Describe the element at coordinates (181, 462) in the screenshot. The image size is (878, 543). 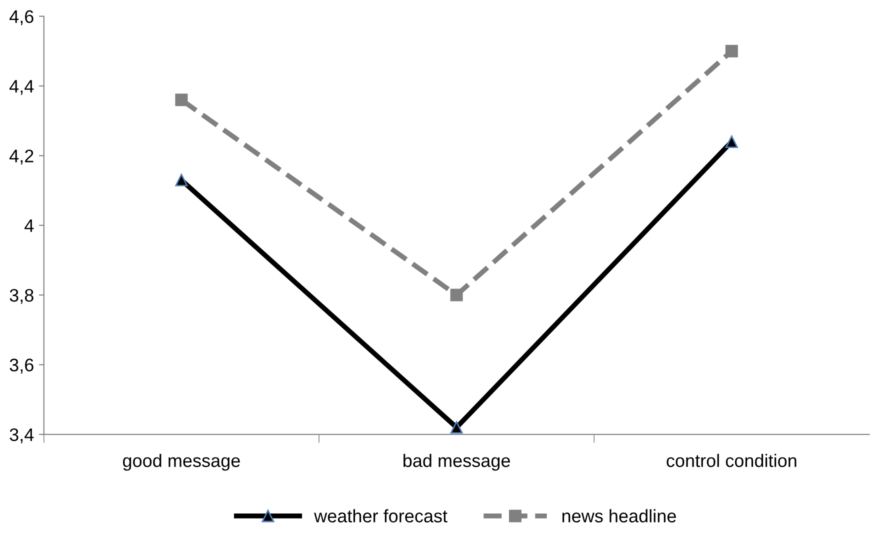
I see `x-tick-label: good message` at that location.